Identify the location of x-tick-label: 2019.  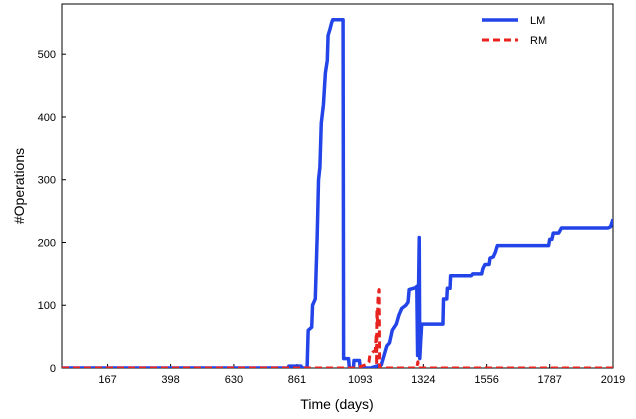
(613, 380).